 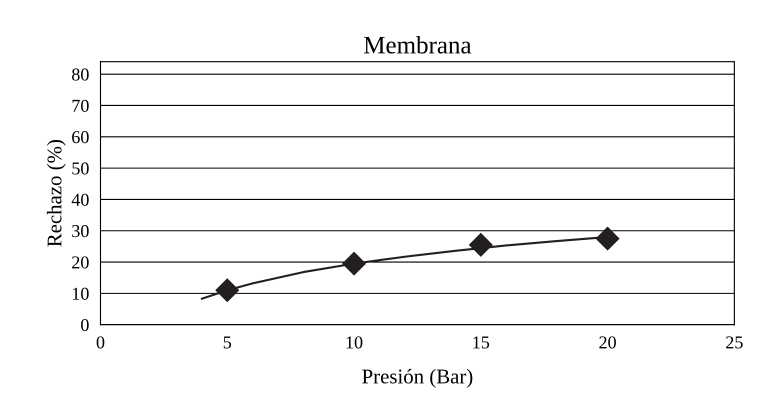 What do you see at coordinates (80, 294) in the screenshot?
I see `y-tick-label: 10` at bounding box center [80, 294].